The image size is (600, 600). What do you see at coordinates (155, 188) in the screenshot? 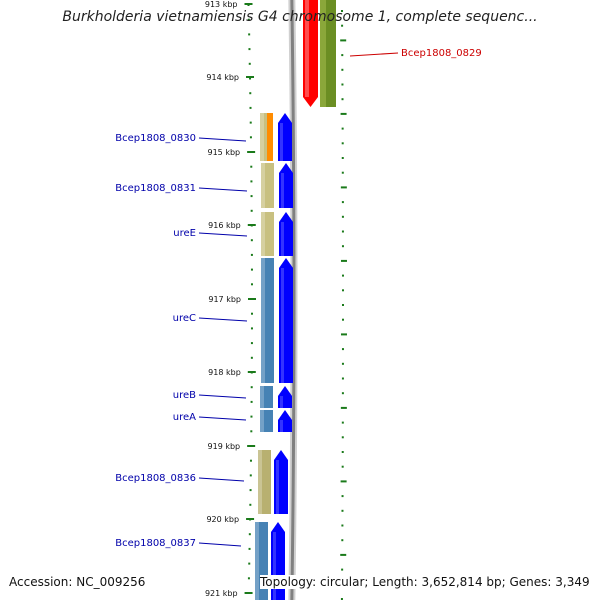
I see `gene-label: Bcep1808_0831` at bounding box center [155, 188].